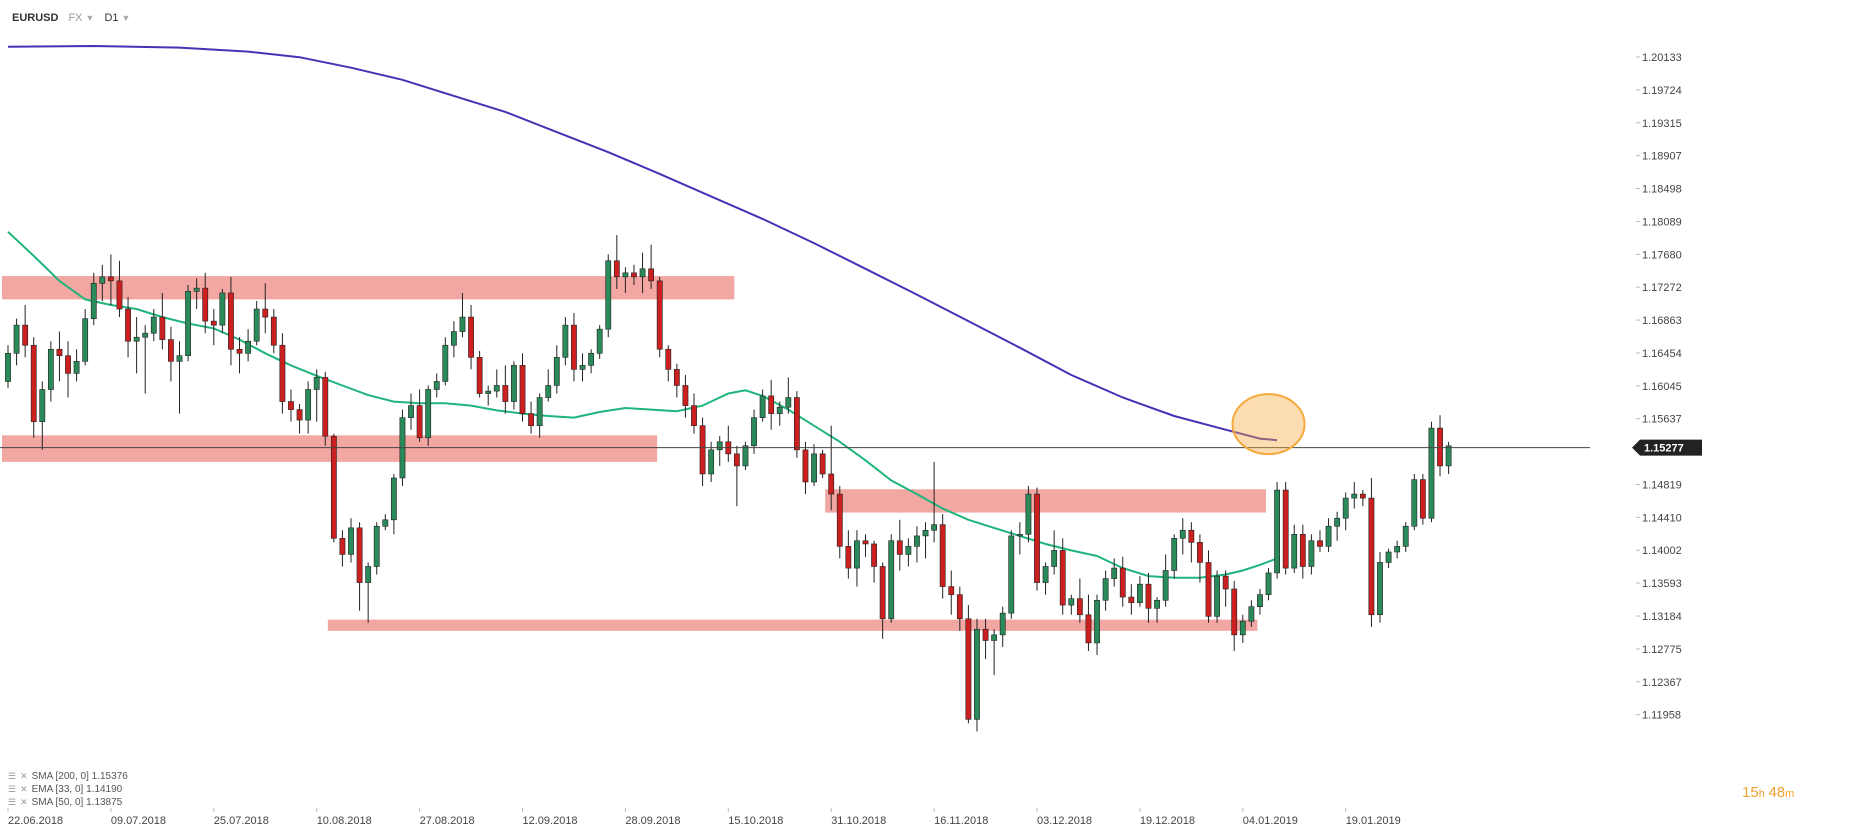 The height and width of the screenshot is (837, 1866). What do you see at coordinates (1662, 91) in the screenshot?
I see `y-tick-label: 1.19724` at bounding box center [1662, 91].